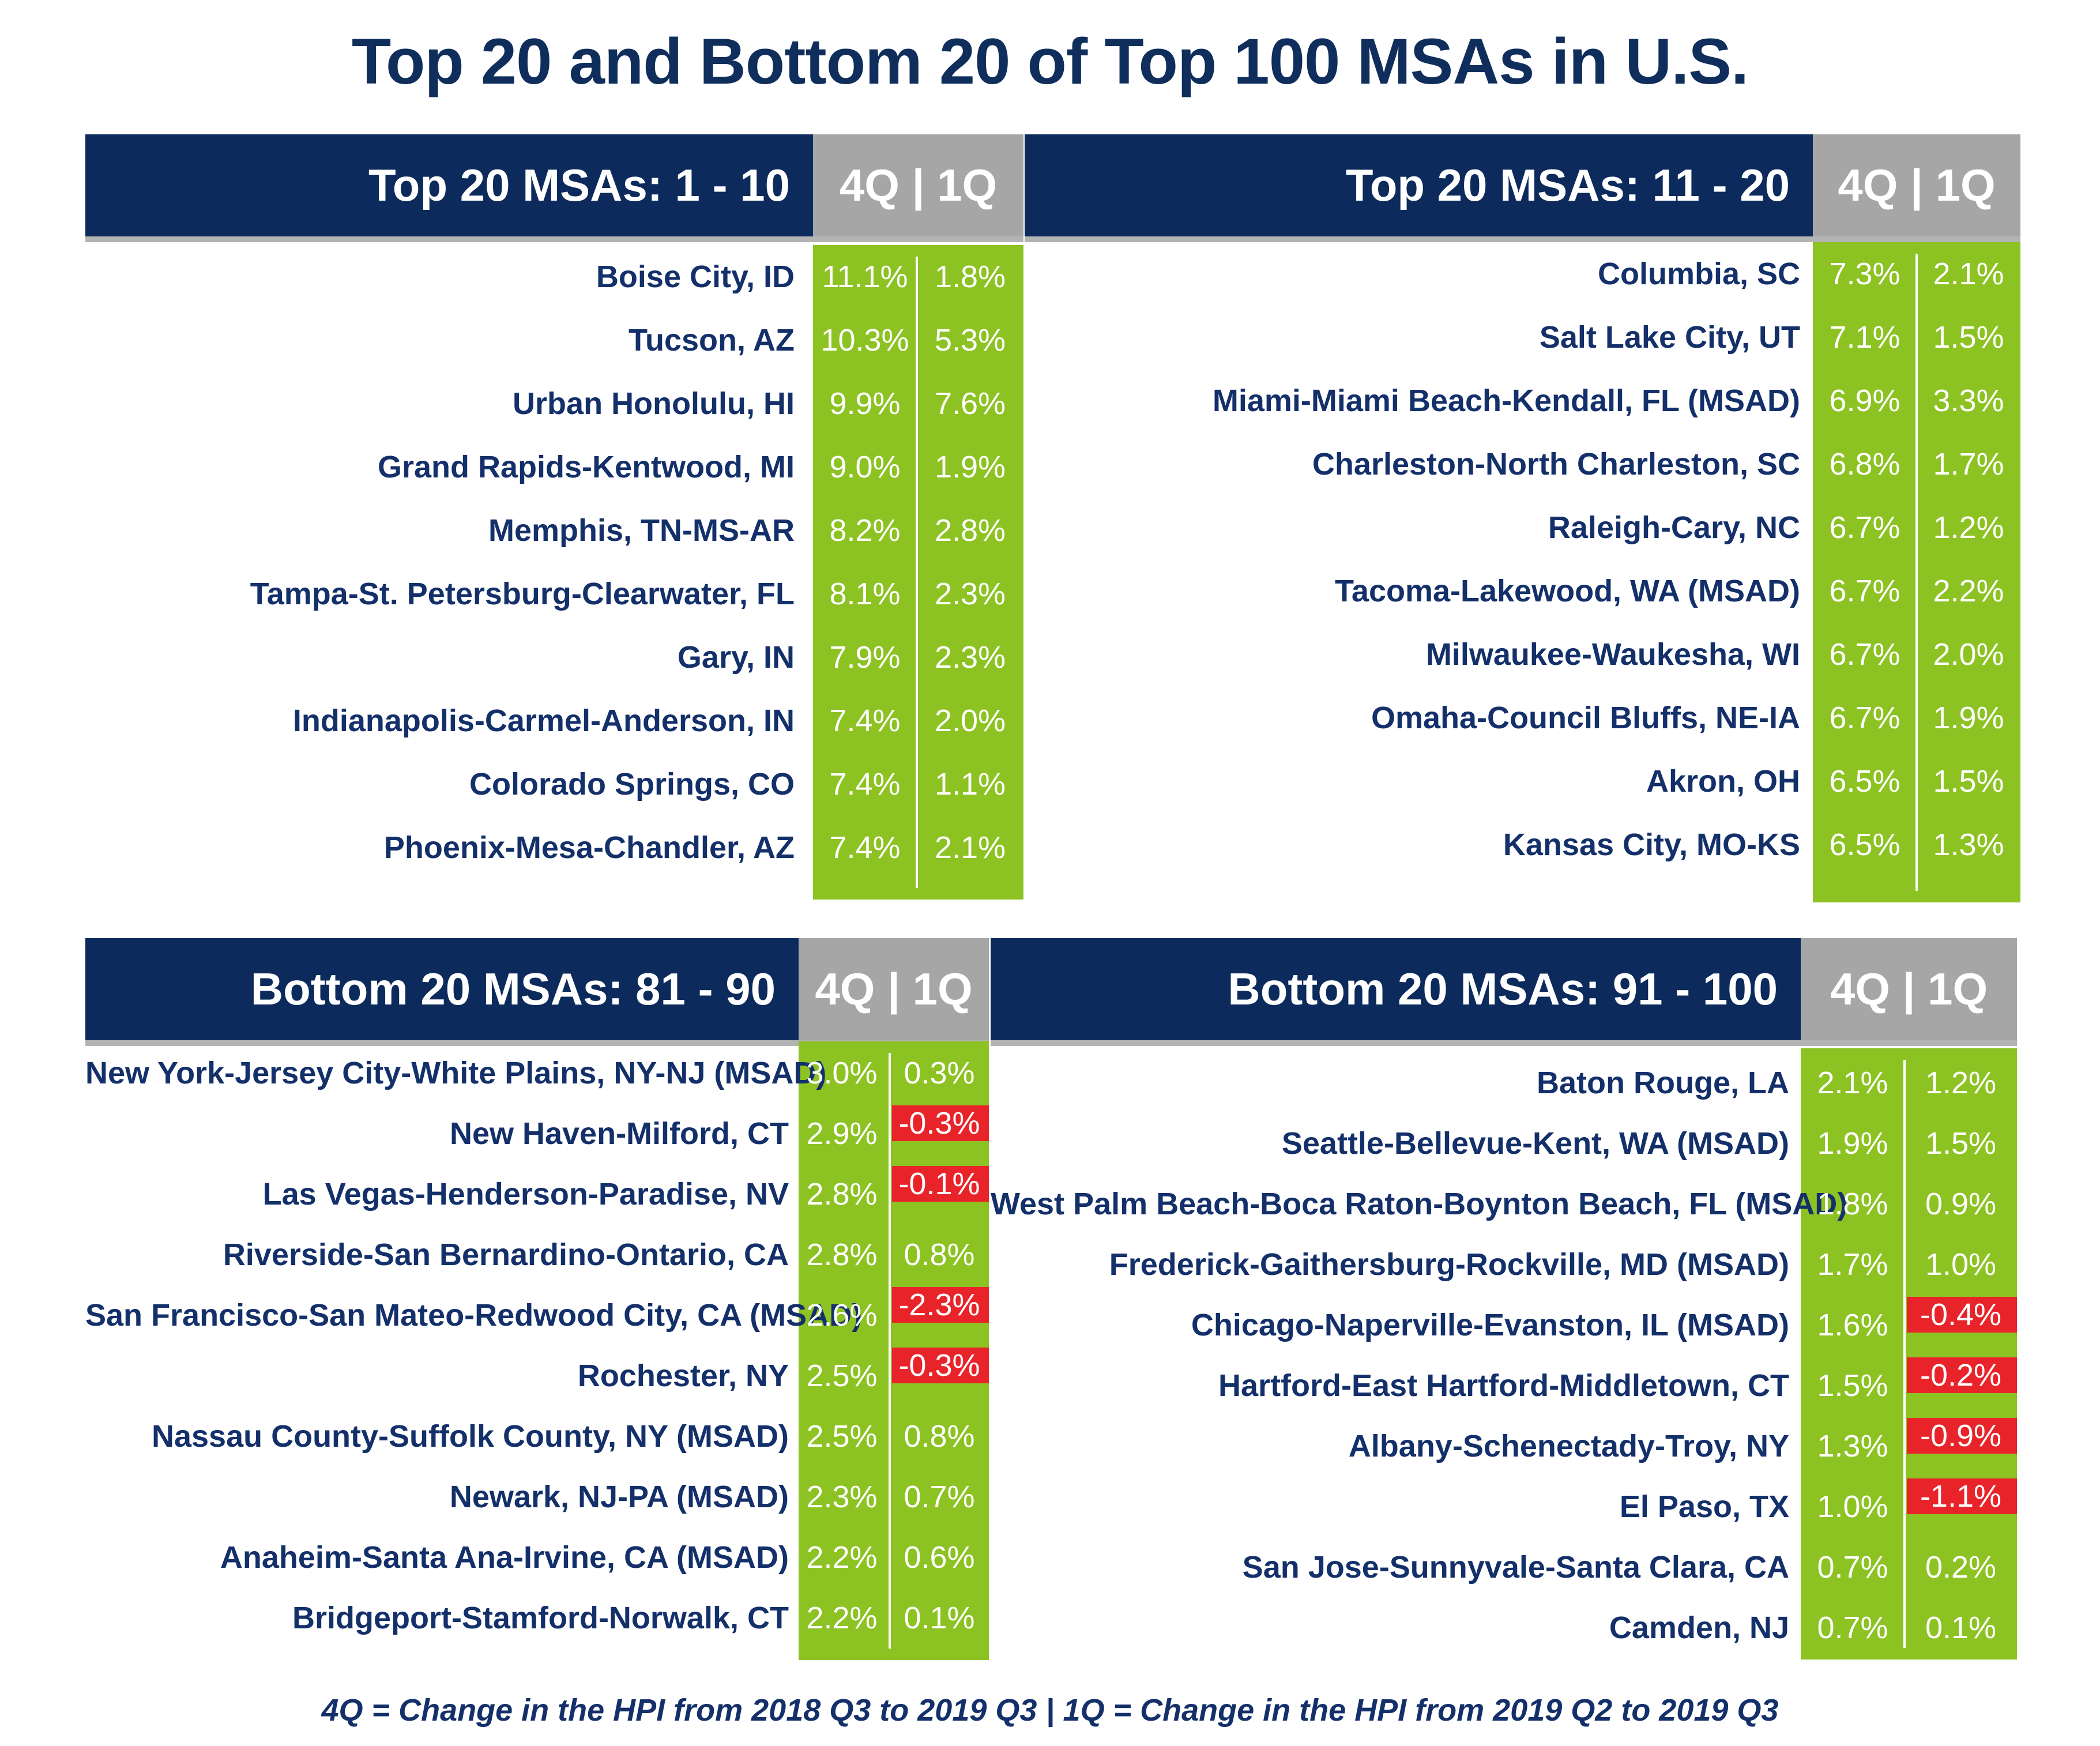 The image size is (2100, 1746). Describe the element at coordinates (506, 1254) in the screenshot. I see `msa-name: Riverside-San Bernardino-Ontario, CA` at that location.